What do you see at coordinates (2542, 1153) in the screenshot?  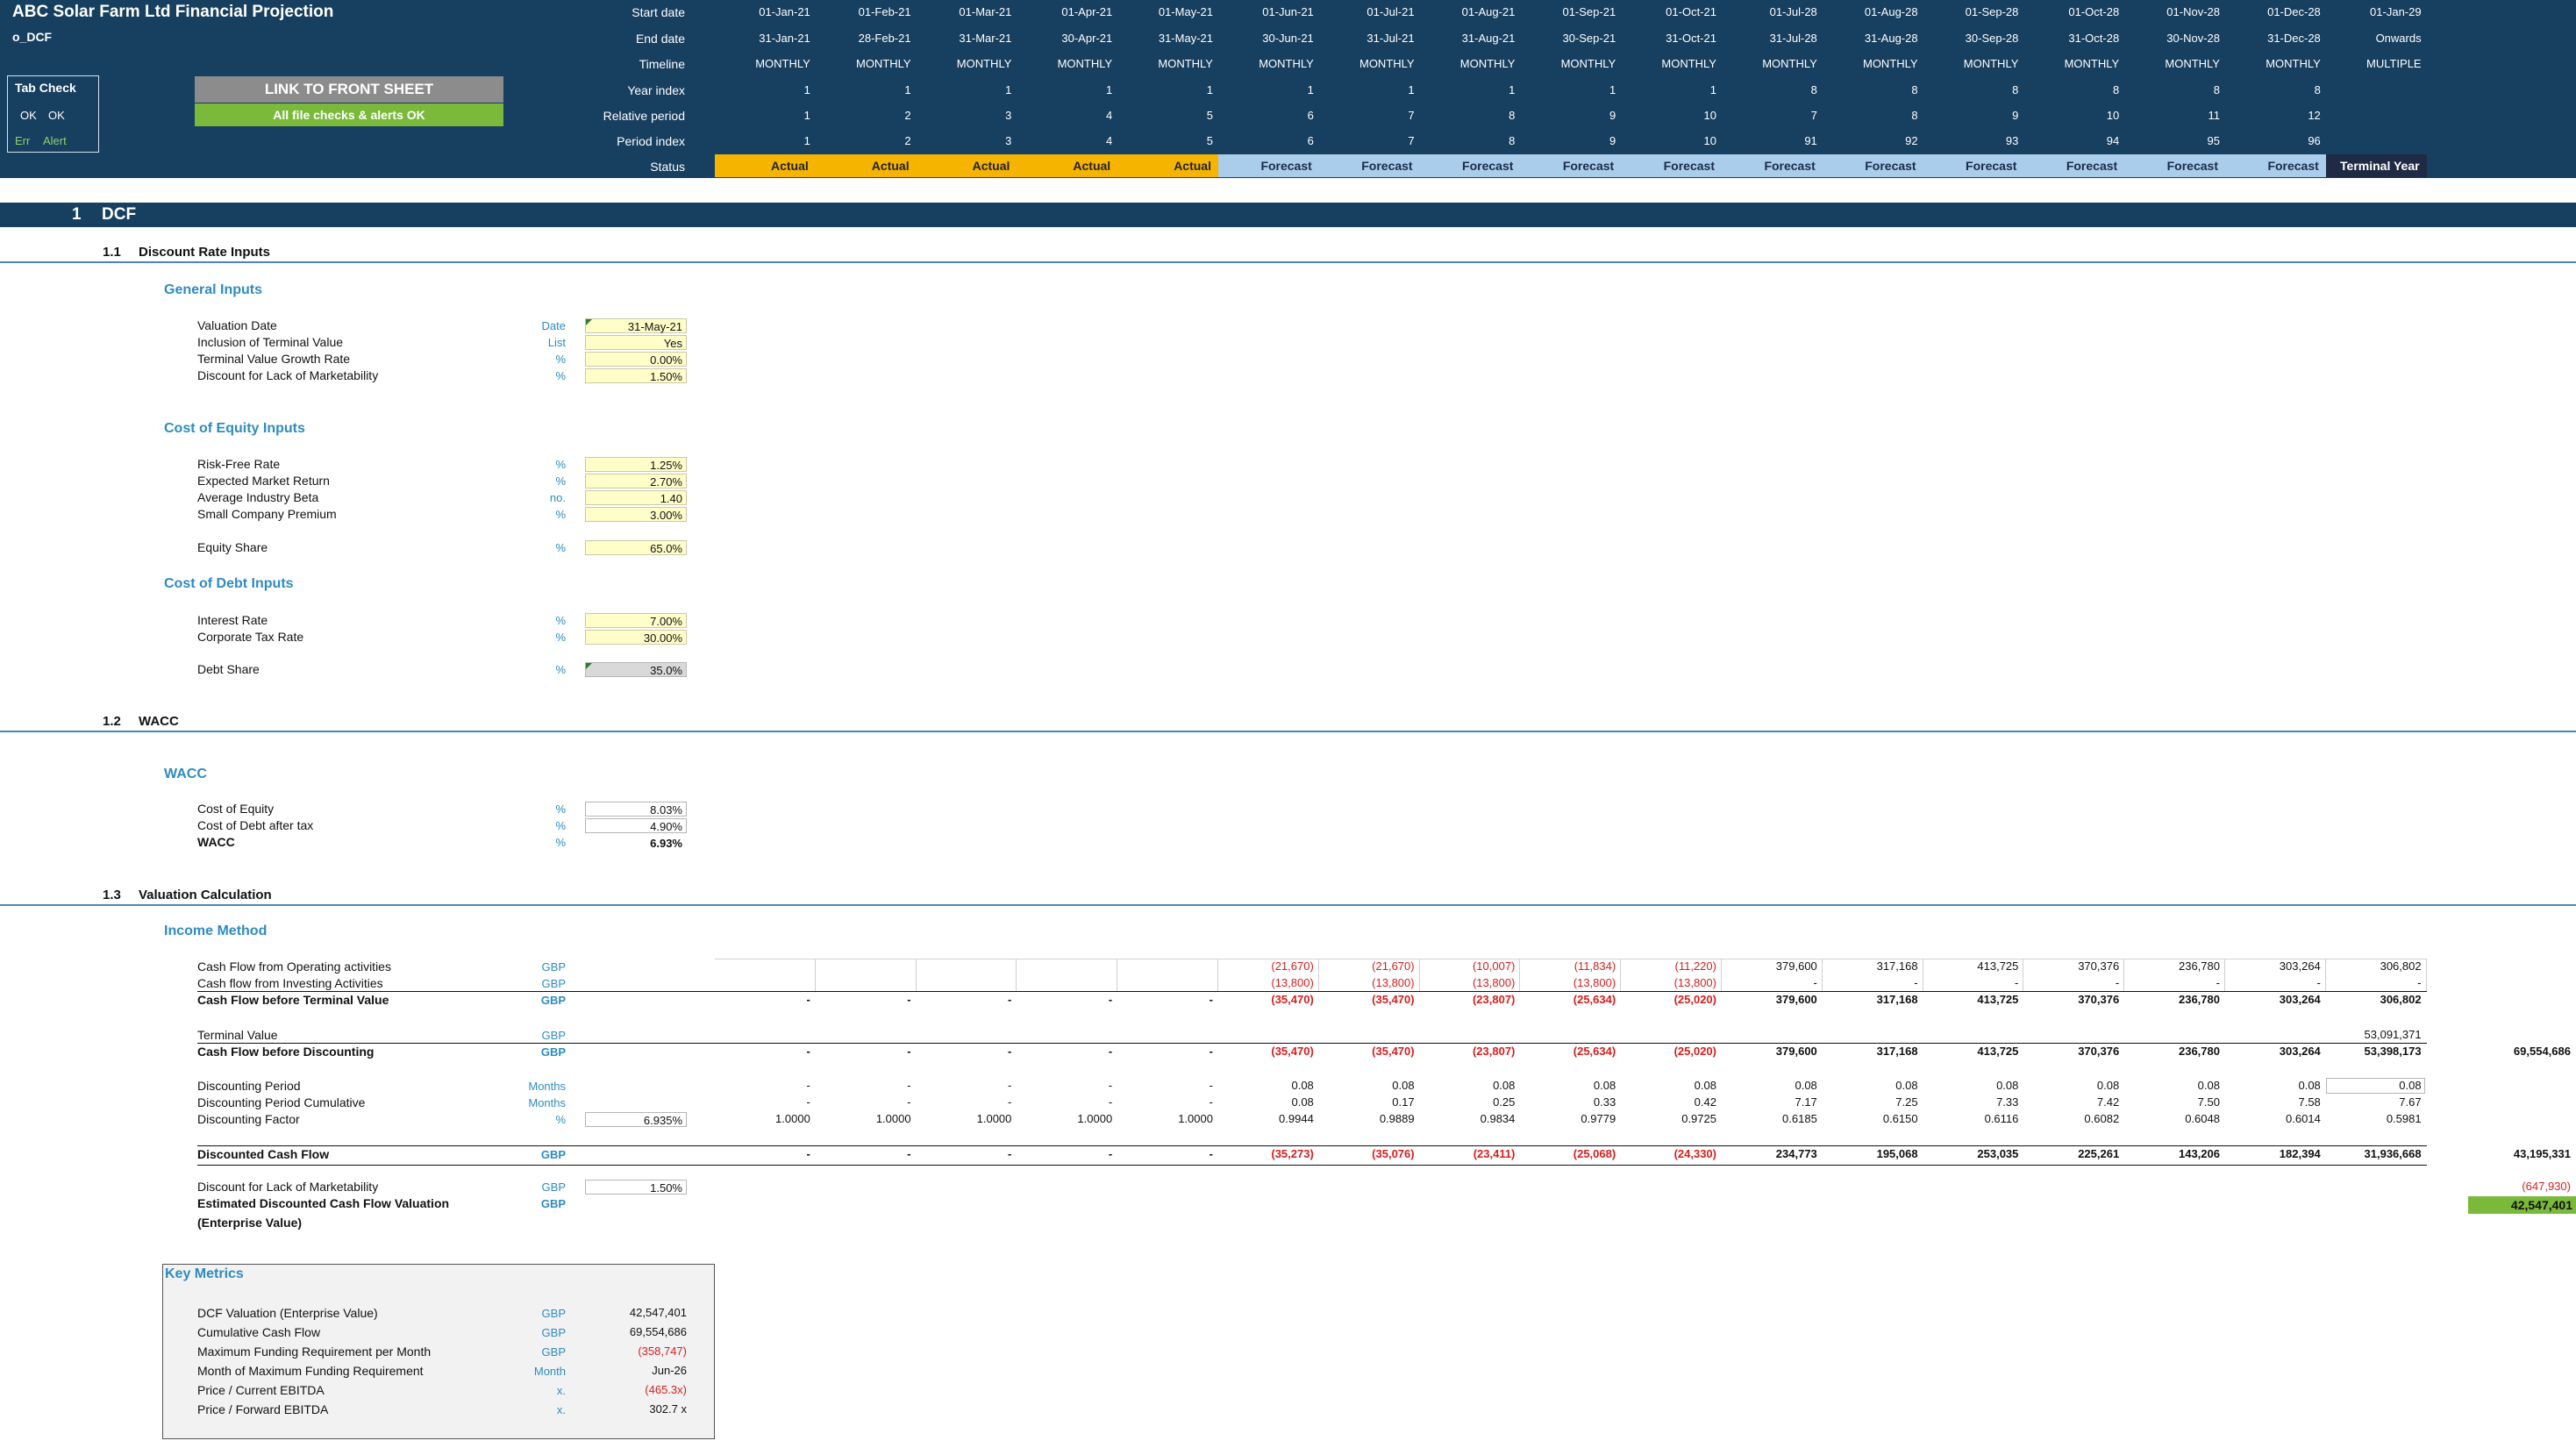 I see `total-cell: 43,195,331` at bounding box center [2542, 1153].